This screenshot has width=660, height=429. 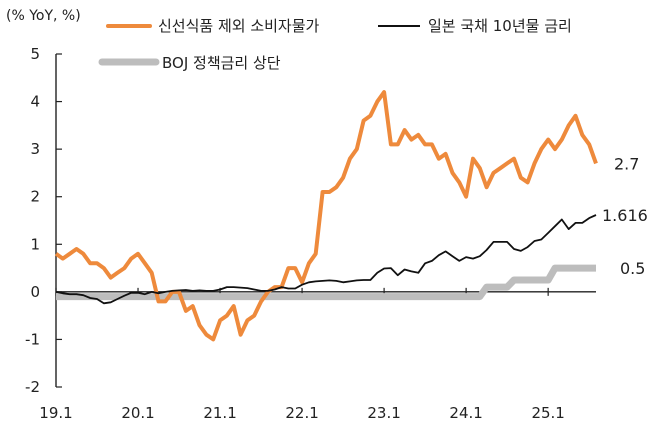 I want to click on y-tick-label: 4, so click(x=35, y=102).